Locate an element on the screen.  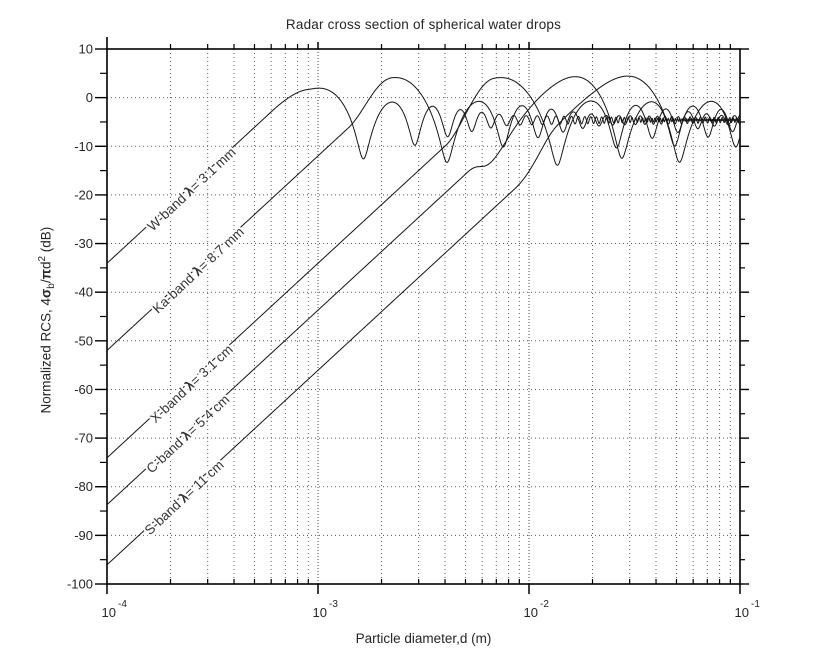
x-tick-label-exponent: -1 is located at coordinates (755, 604).